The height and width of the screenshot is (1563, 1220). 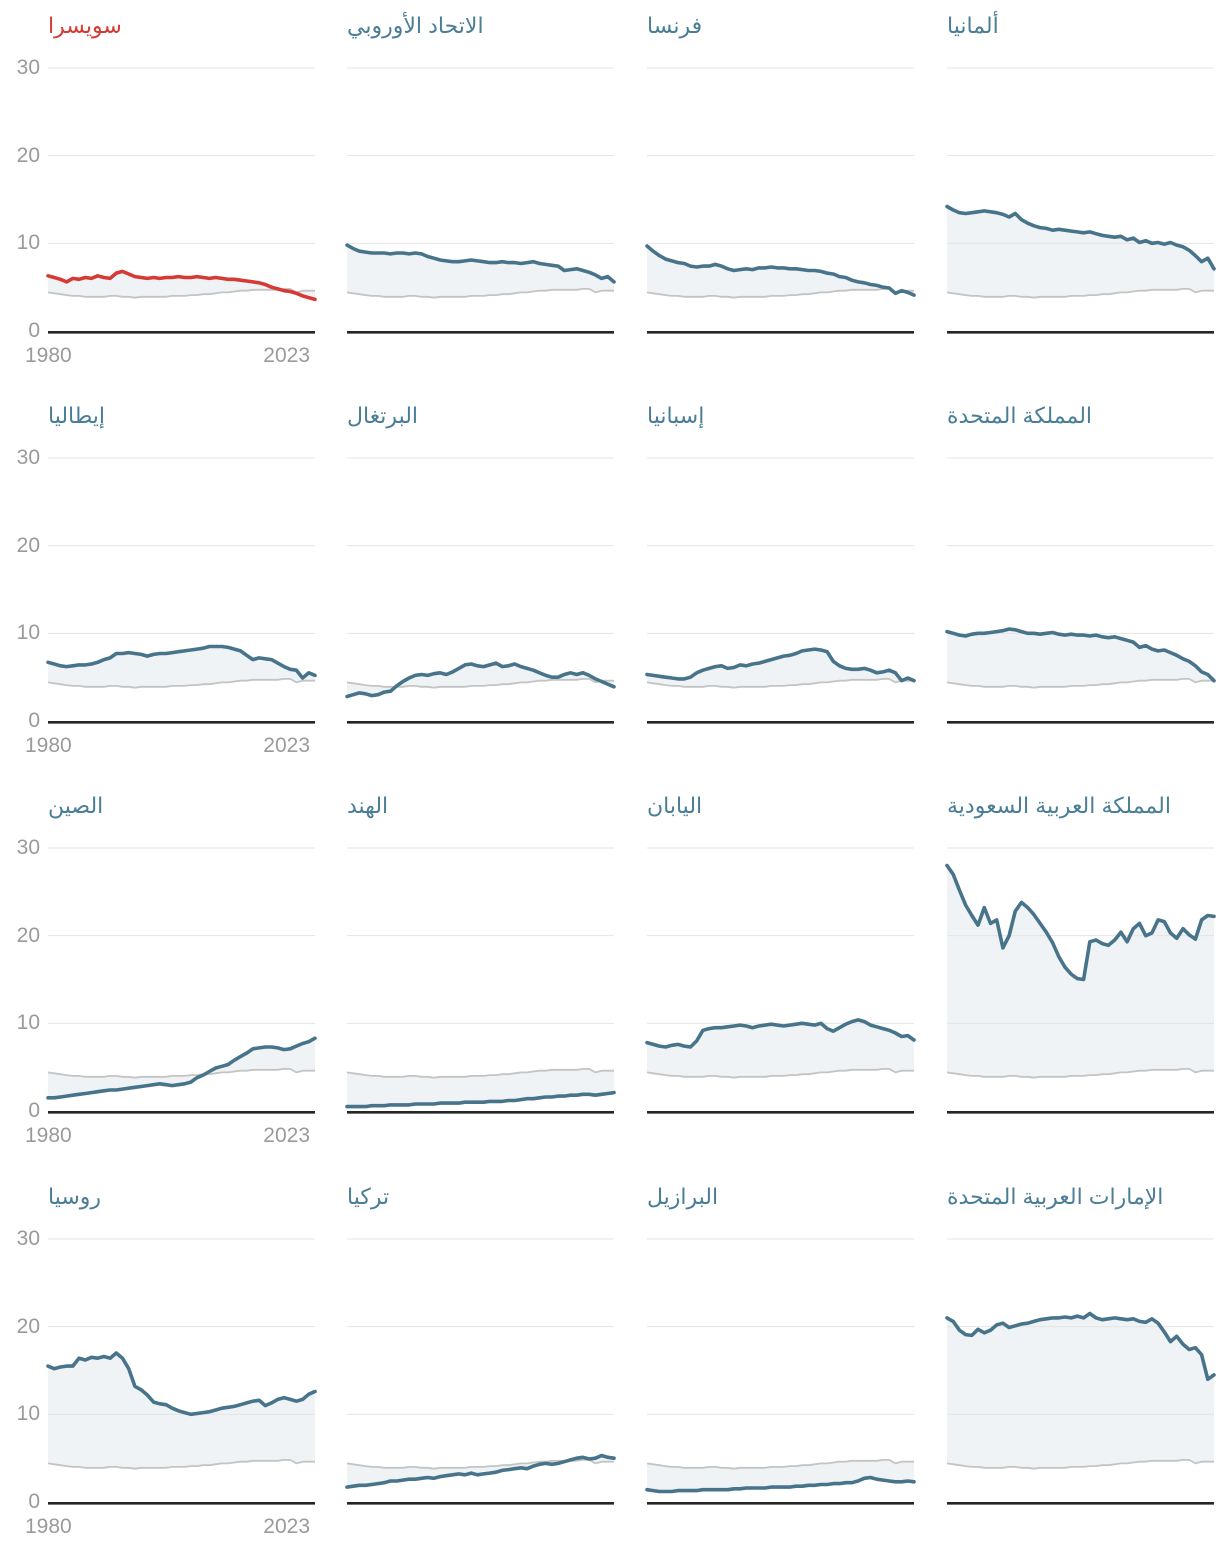 What do you see at coordinates (480, 1471) in the screenshot?
I see `country-line-turkey` at bounding box center [480, 1471].